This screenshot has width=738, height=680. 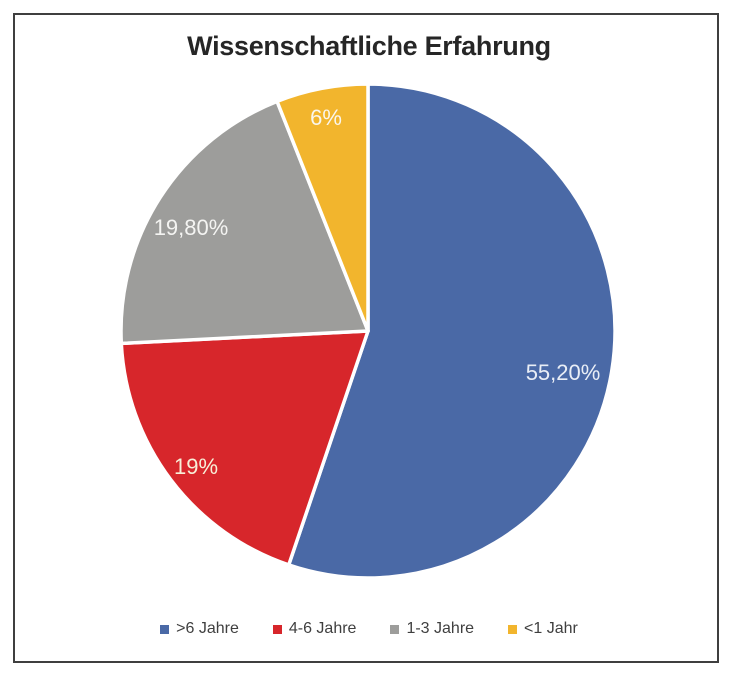 I want to click on slice-value-label-gt6: 55,20%, so click(x=563, y=372).